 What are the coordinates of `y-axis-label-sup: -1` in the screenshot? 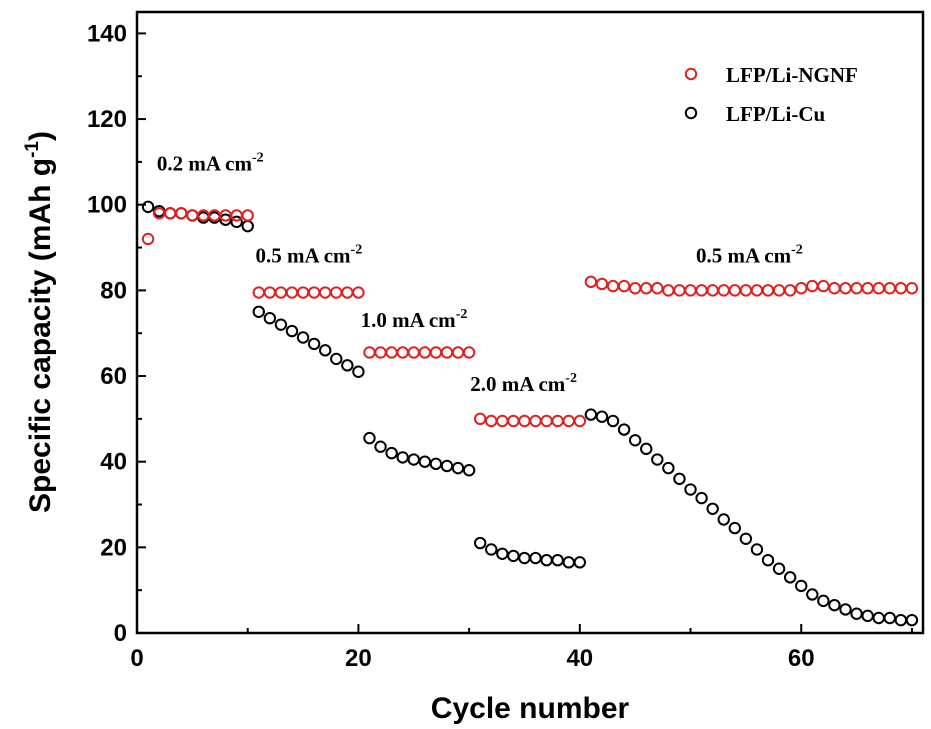 It's located at (32, 149).